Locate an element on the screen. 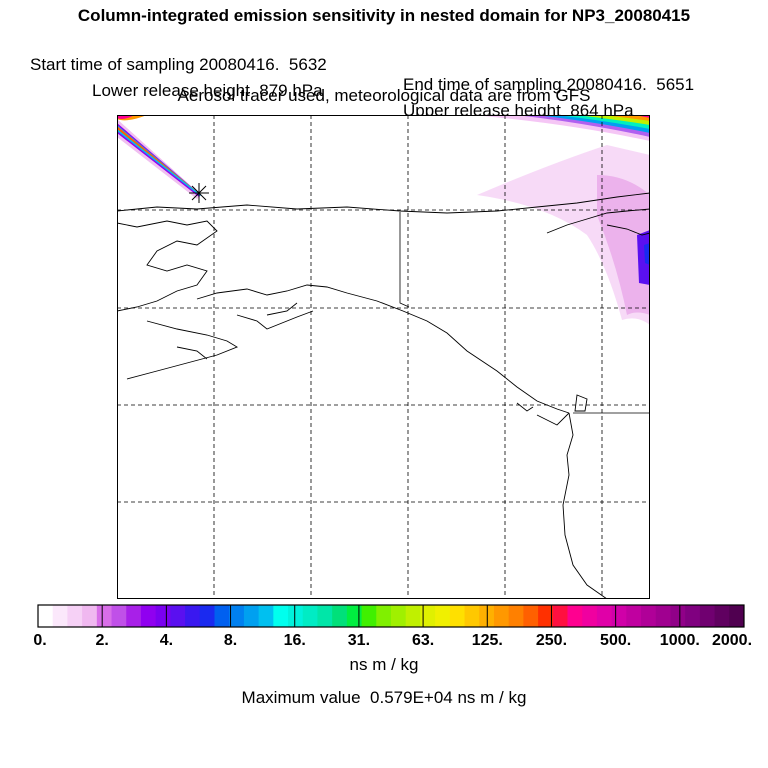 The width and height of the screenshot is (768, 768). color-scale-bar is located at coordinates (391, 616).